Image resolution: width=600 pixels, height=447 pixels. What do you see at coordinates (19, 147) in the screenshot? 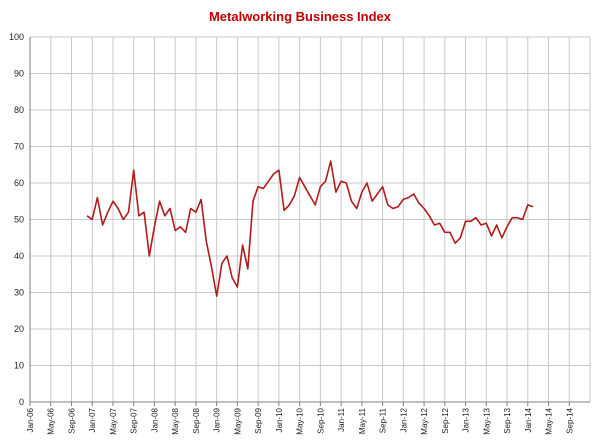
I see `y-tick-label: 70` at bounding box center [19, 147].